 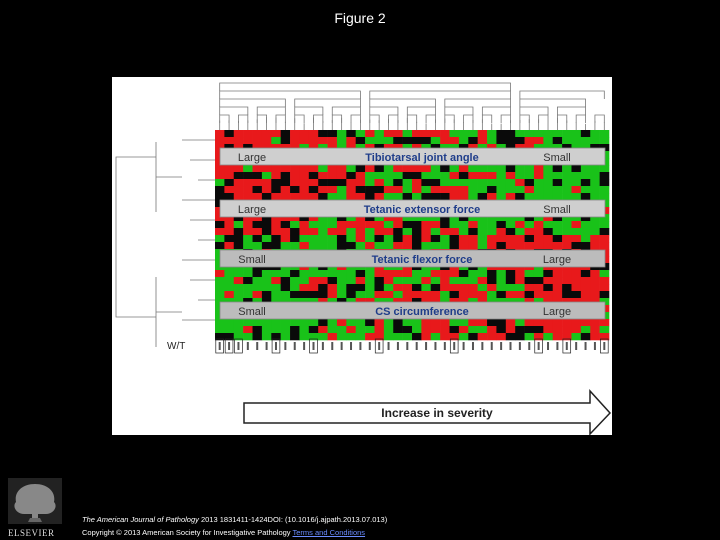 What do you see at coordinates (421, 158) in the screenshot?
I see `band-center-label: Tibiotarsal joint angle` at bounding box center [421, 158].